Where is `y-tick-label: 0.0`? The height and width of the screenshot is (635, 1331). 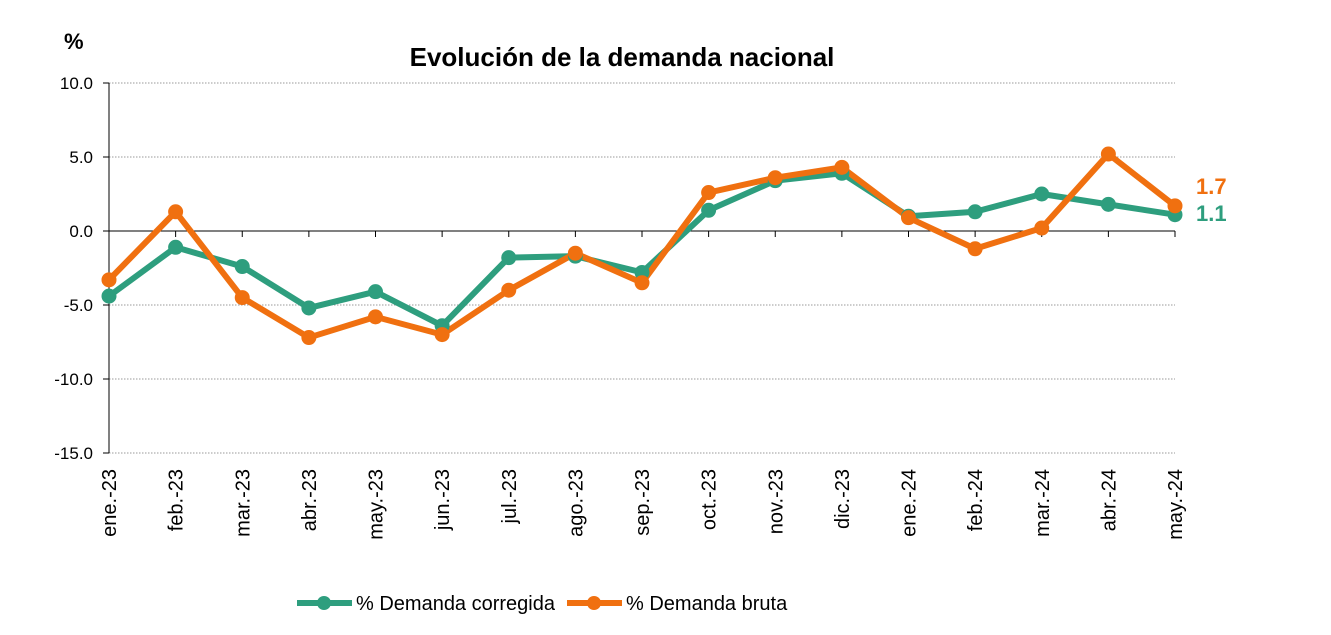
y-tick-label: 0.0 is located at coordinates (81, 231).